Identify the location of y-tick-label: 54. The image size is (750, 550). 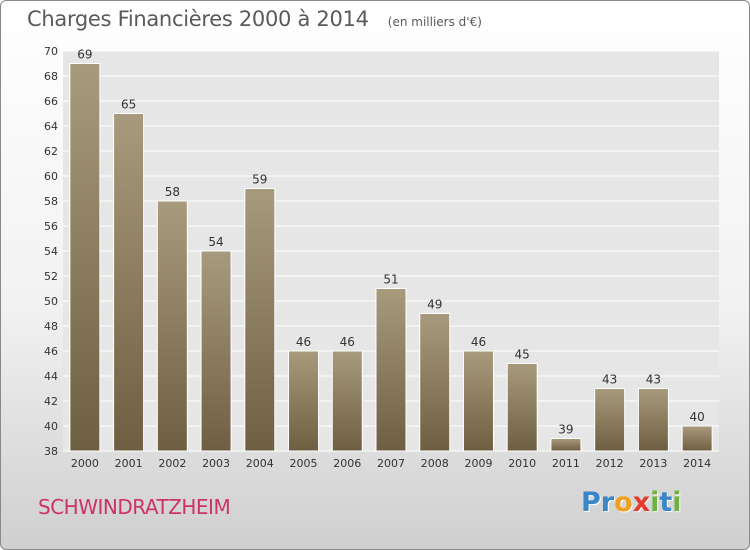
(51, 251).